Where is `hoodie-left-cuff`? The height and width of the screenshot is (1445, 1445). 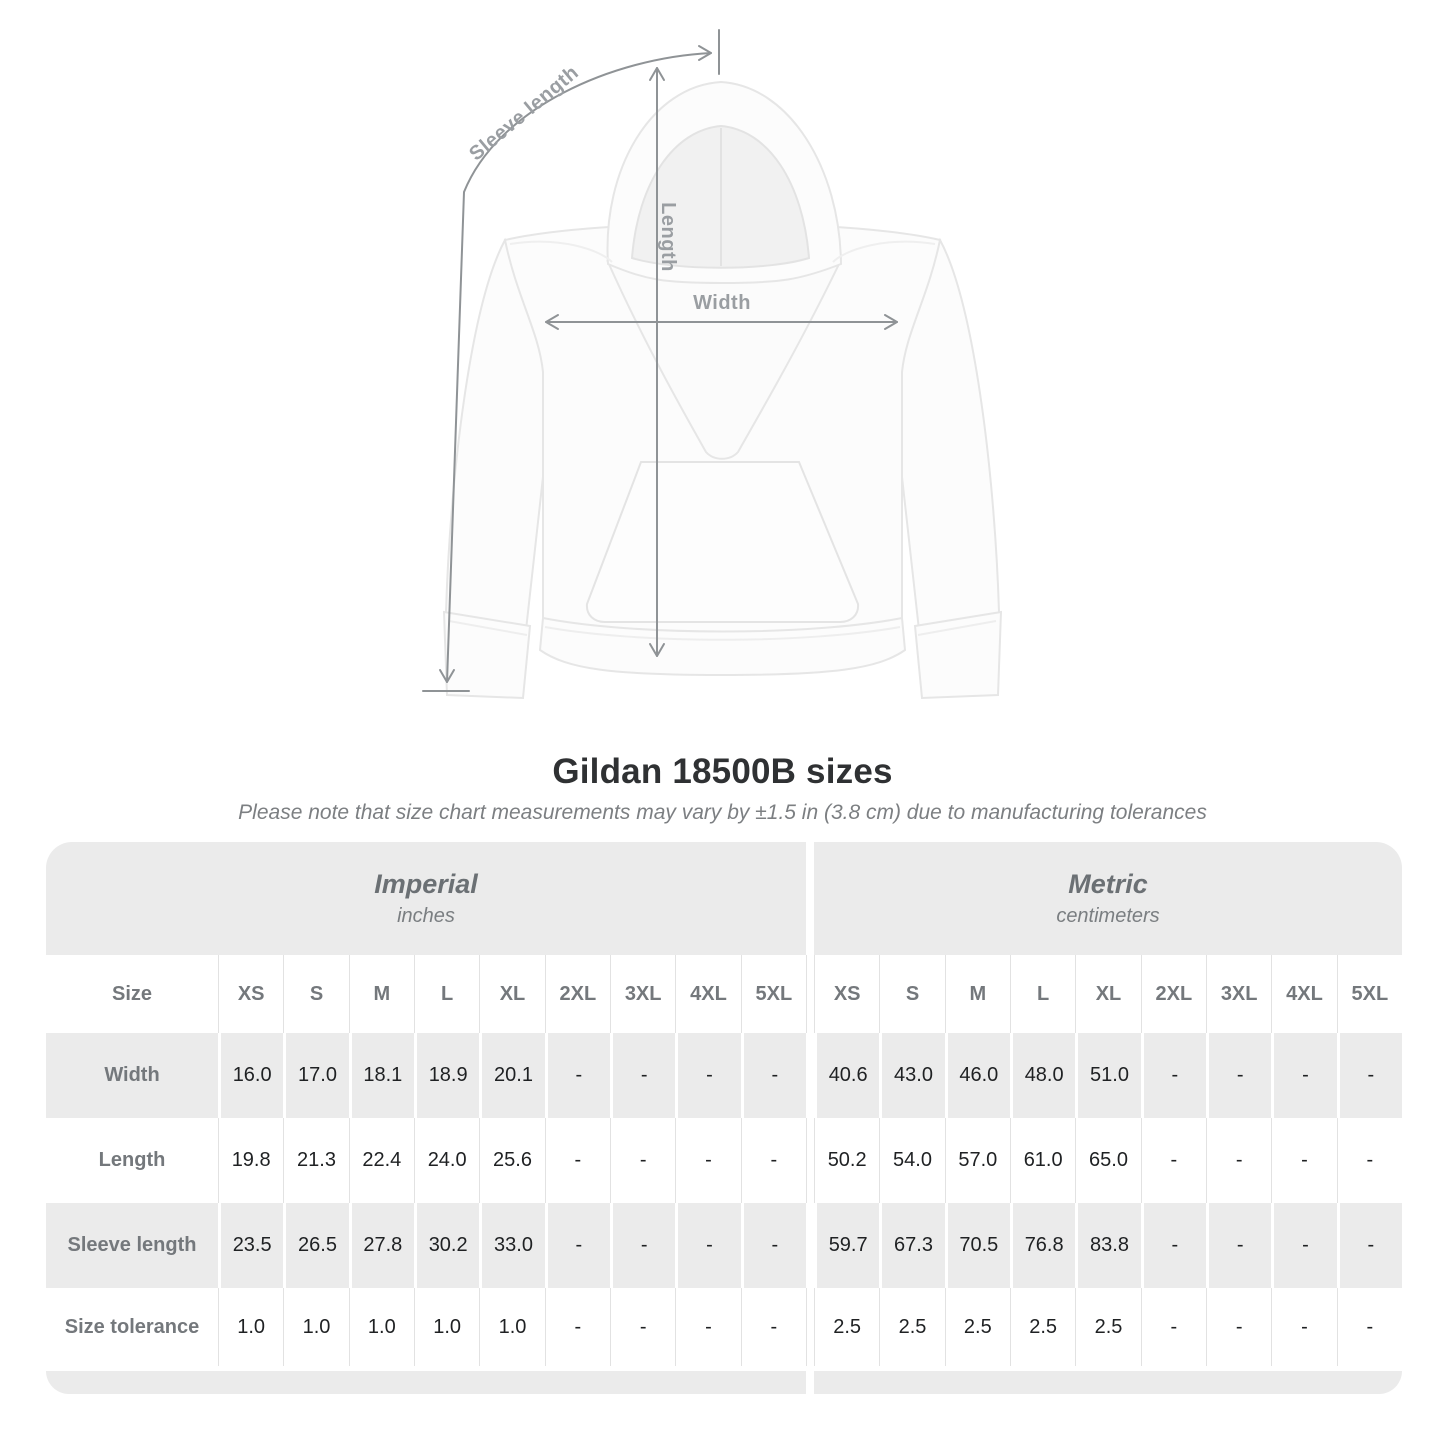
hoodie-left-cuff is located at coordinates (487, 655).